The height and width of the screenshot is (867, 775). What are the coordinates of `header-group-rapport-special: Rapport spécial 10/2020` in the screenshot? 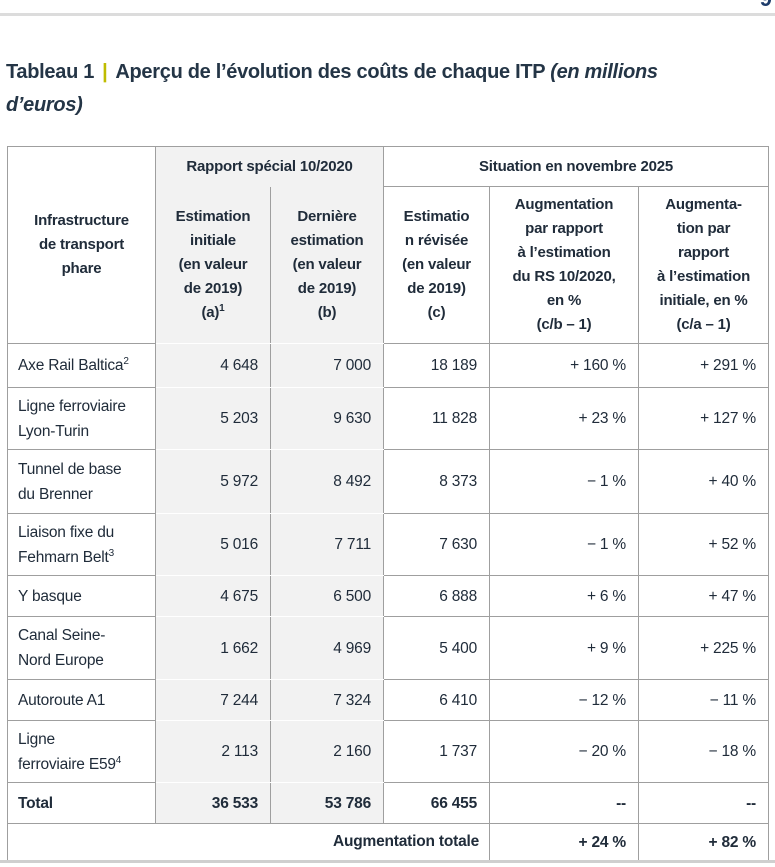 It's located at (269, 166).